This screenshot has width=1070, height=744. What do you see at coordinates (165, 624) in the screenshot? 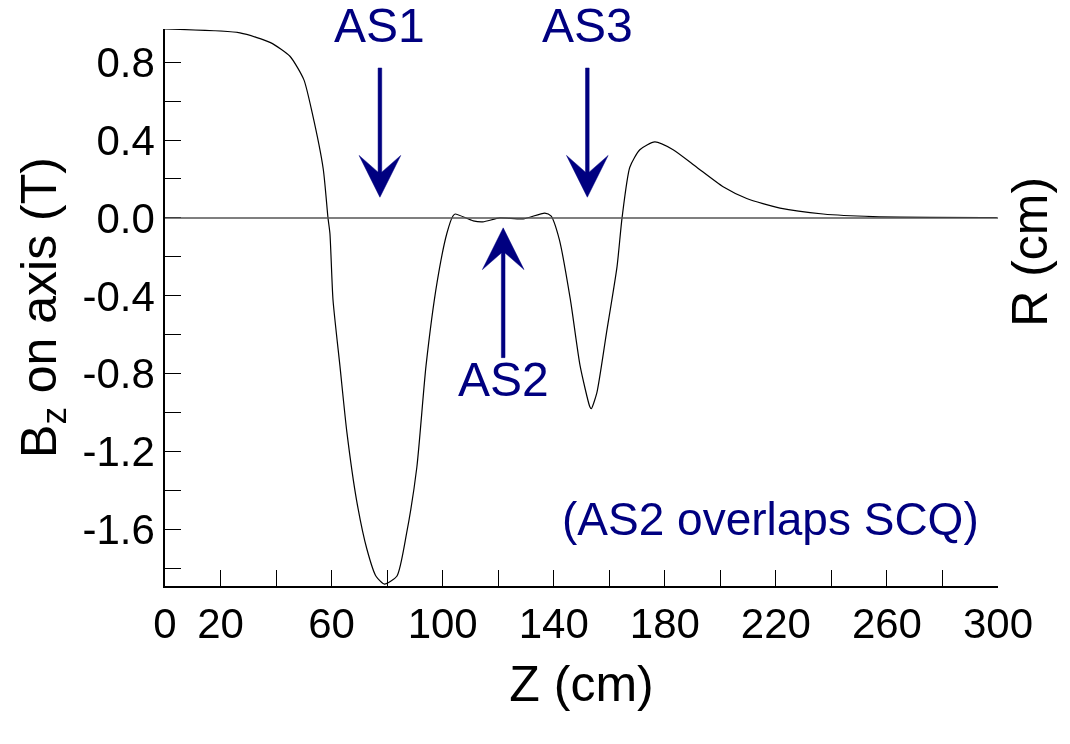
I see `x-tick-label: 0` at bounding box center [165, 624].